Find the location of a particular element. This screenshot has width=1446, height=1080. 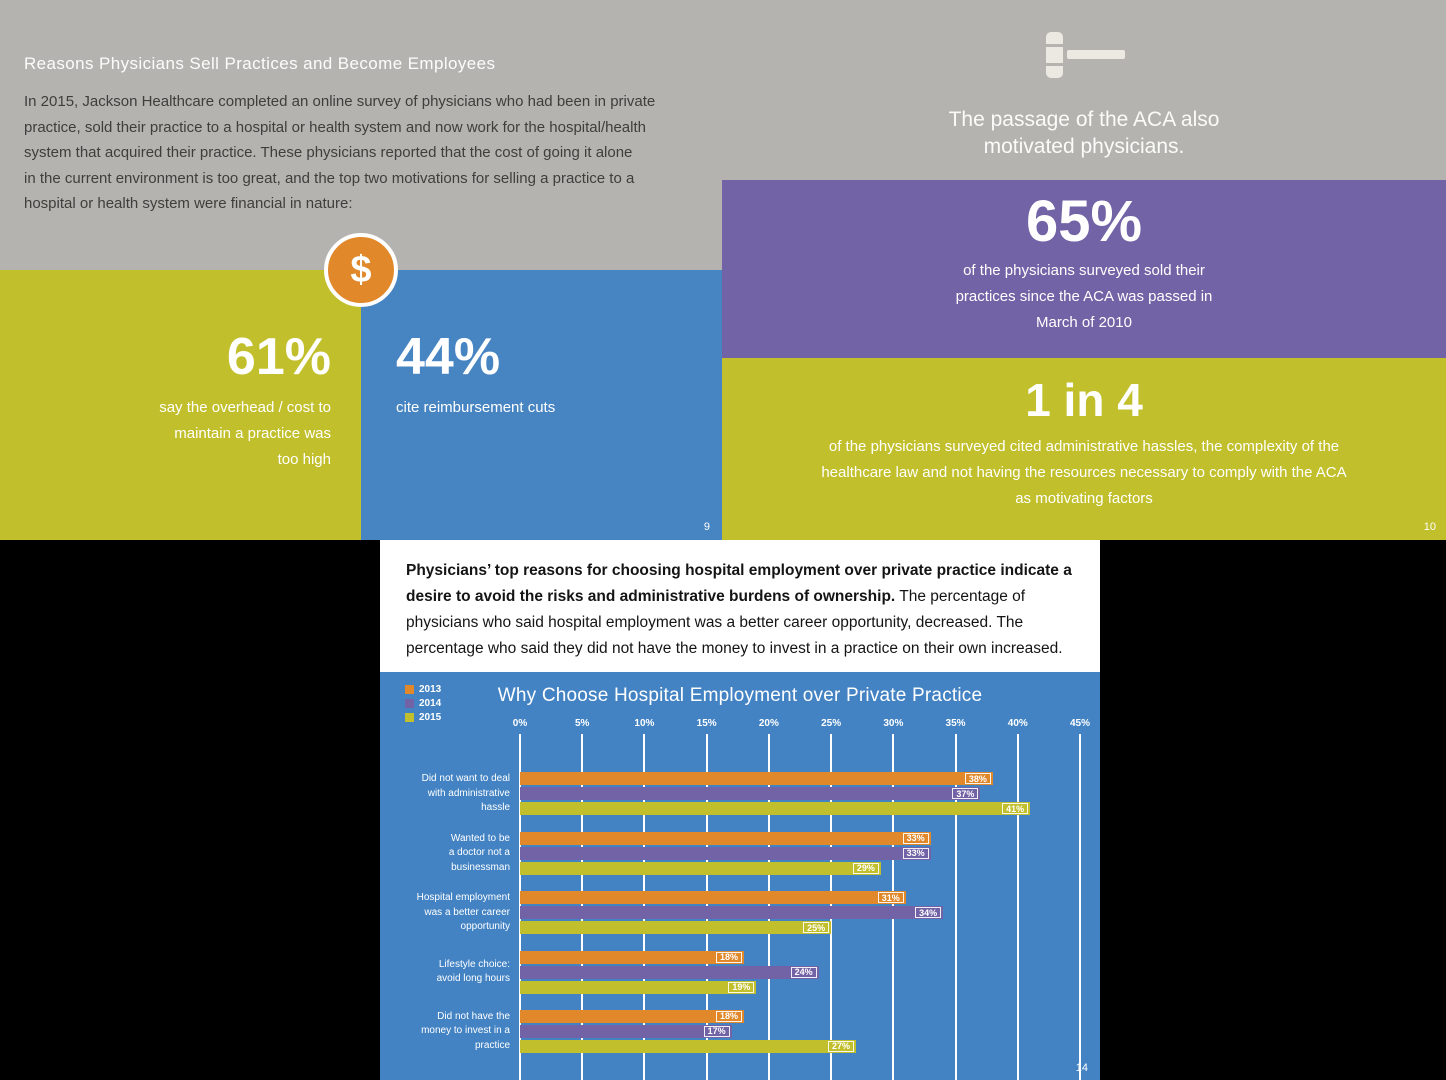

dollar-icon: $ is located at coordinates (361, 270).